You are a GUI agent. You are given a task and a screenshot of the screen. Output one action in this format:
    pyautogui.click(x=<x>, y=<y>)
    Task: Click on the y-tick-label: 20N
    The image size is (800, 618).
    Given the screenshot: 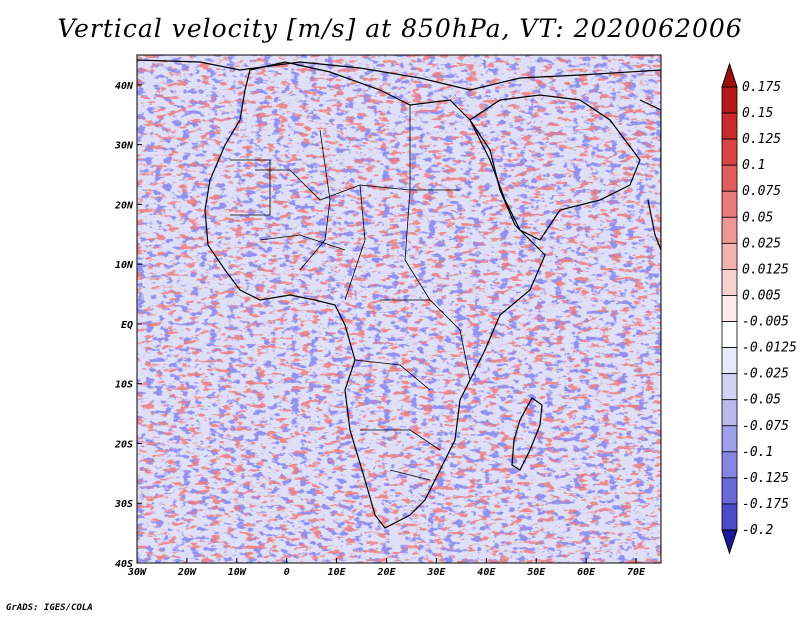 What is the action you would take?
    pyautogui.click(x=124, y=205)
    